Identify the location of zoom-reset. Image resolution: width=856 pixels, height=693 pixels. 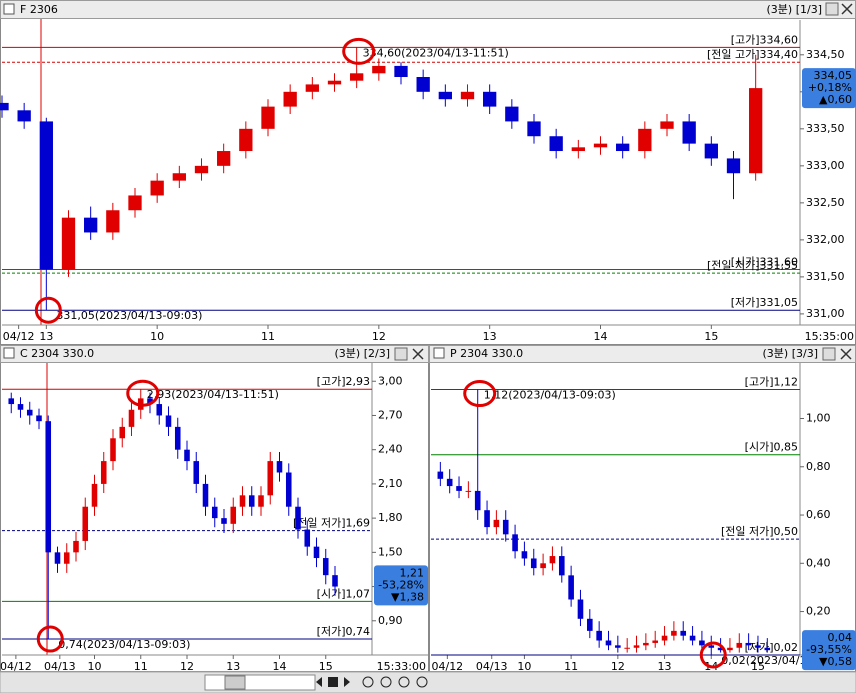
(404, 682).